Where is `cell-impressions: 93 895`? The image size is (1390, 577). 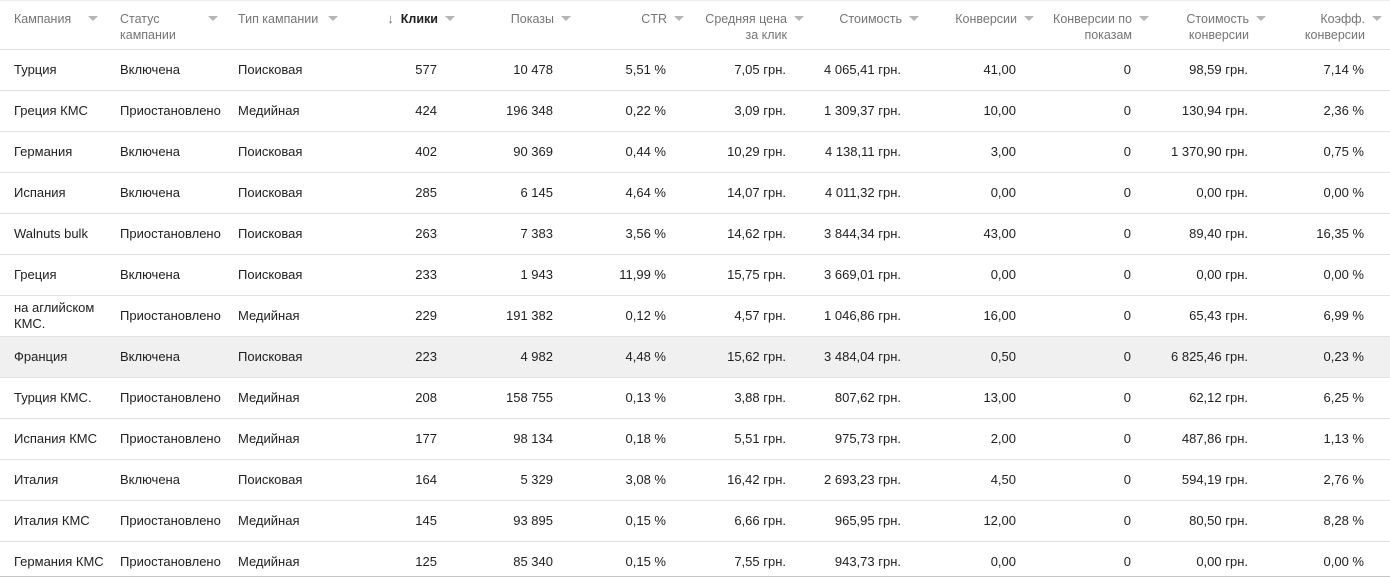 cell-impressions: 93 895 is located at coordinates (521, 521).